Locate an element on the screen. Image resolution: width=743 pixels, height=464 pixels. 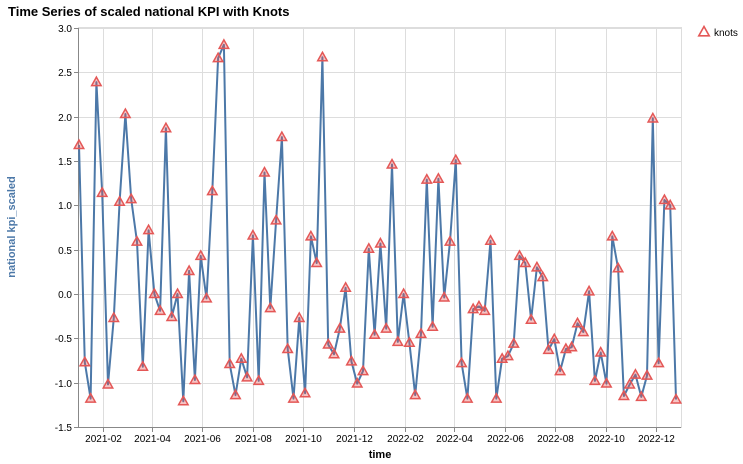
y-axis-title: national kpi_scaled is located at coordinates (12, 226).